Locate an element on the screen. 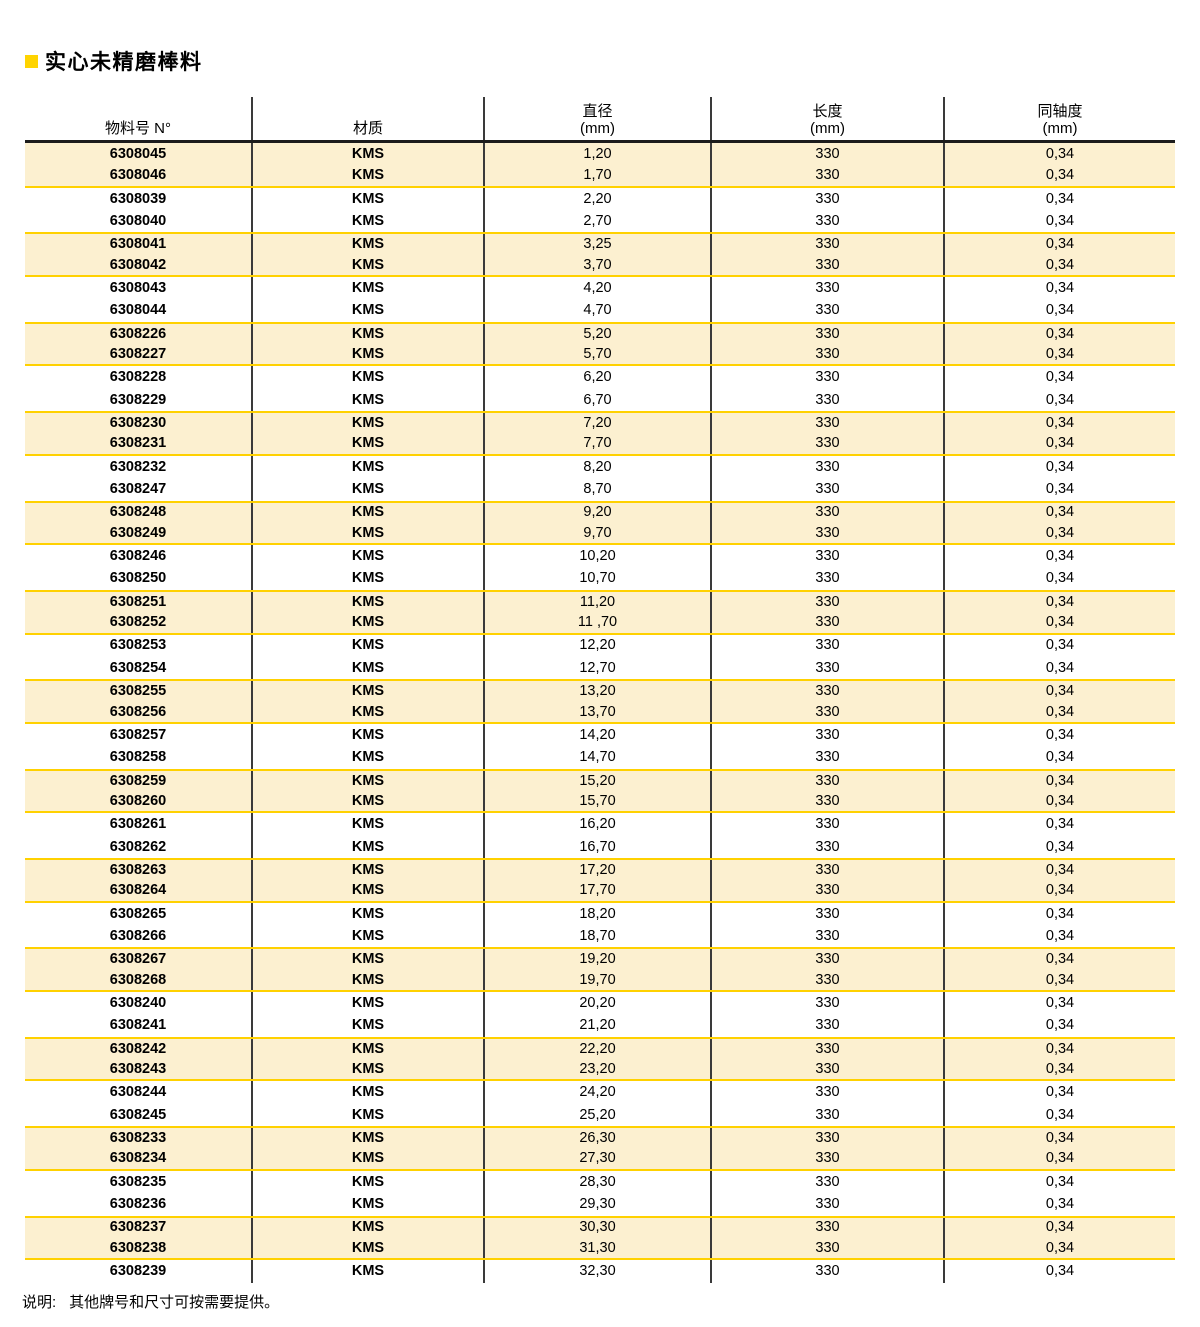 This screenshot has height=1327, width=1200. part-number-cell: 6308261 is located at coordinates (139, 824).